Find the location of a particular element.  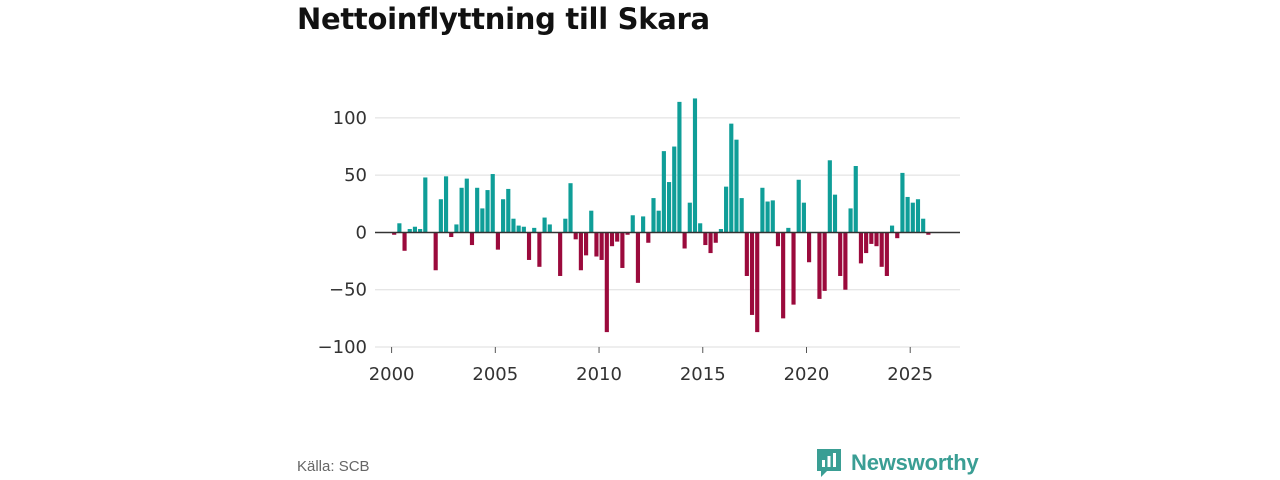

x-tick-label: 2020 is located at coordinates (807, 374).